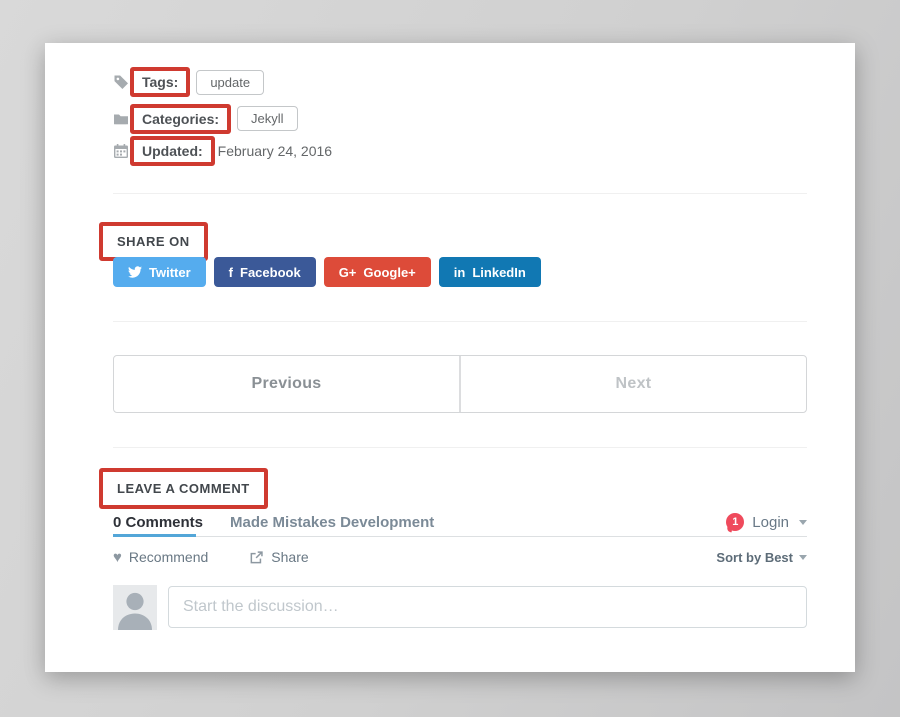 This screenshot has width=900, height=717. I want to click on tag-icon, so click(121, 82).